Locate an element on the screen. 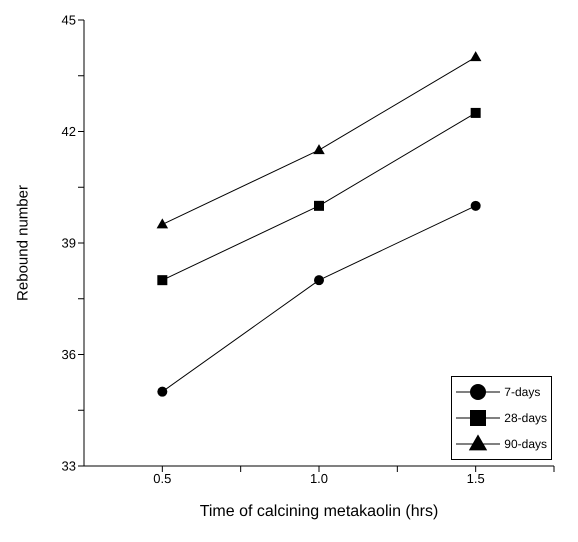 This screenshot has height=542, width=578. x-tick-label: 1.5 is located at coordinates (475, 478).